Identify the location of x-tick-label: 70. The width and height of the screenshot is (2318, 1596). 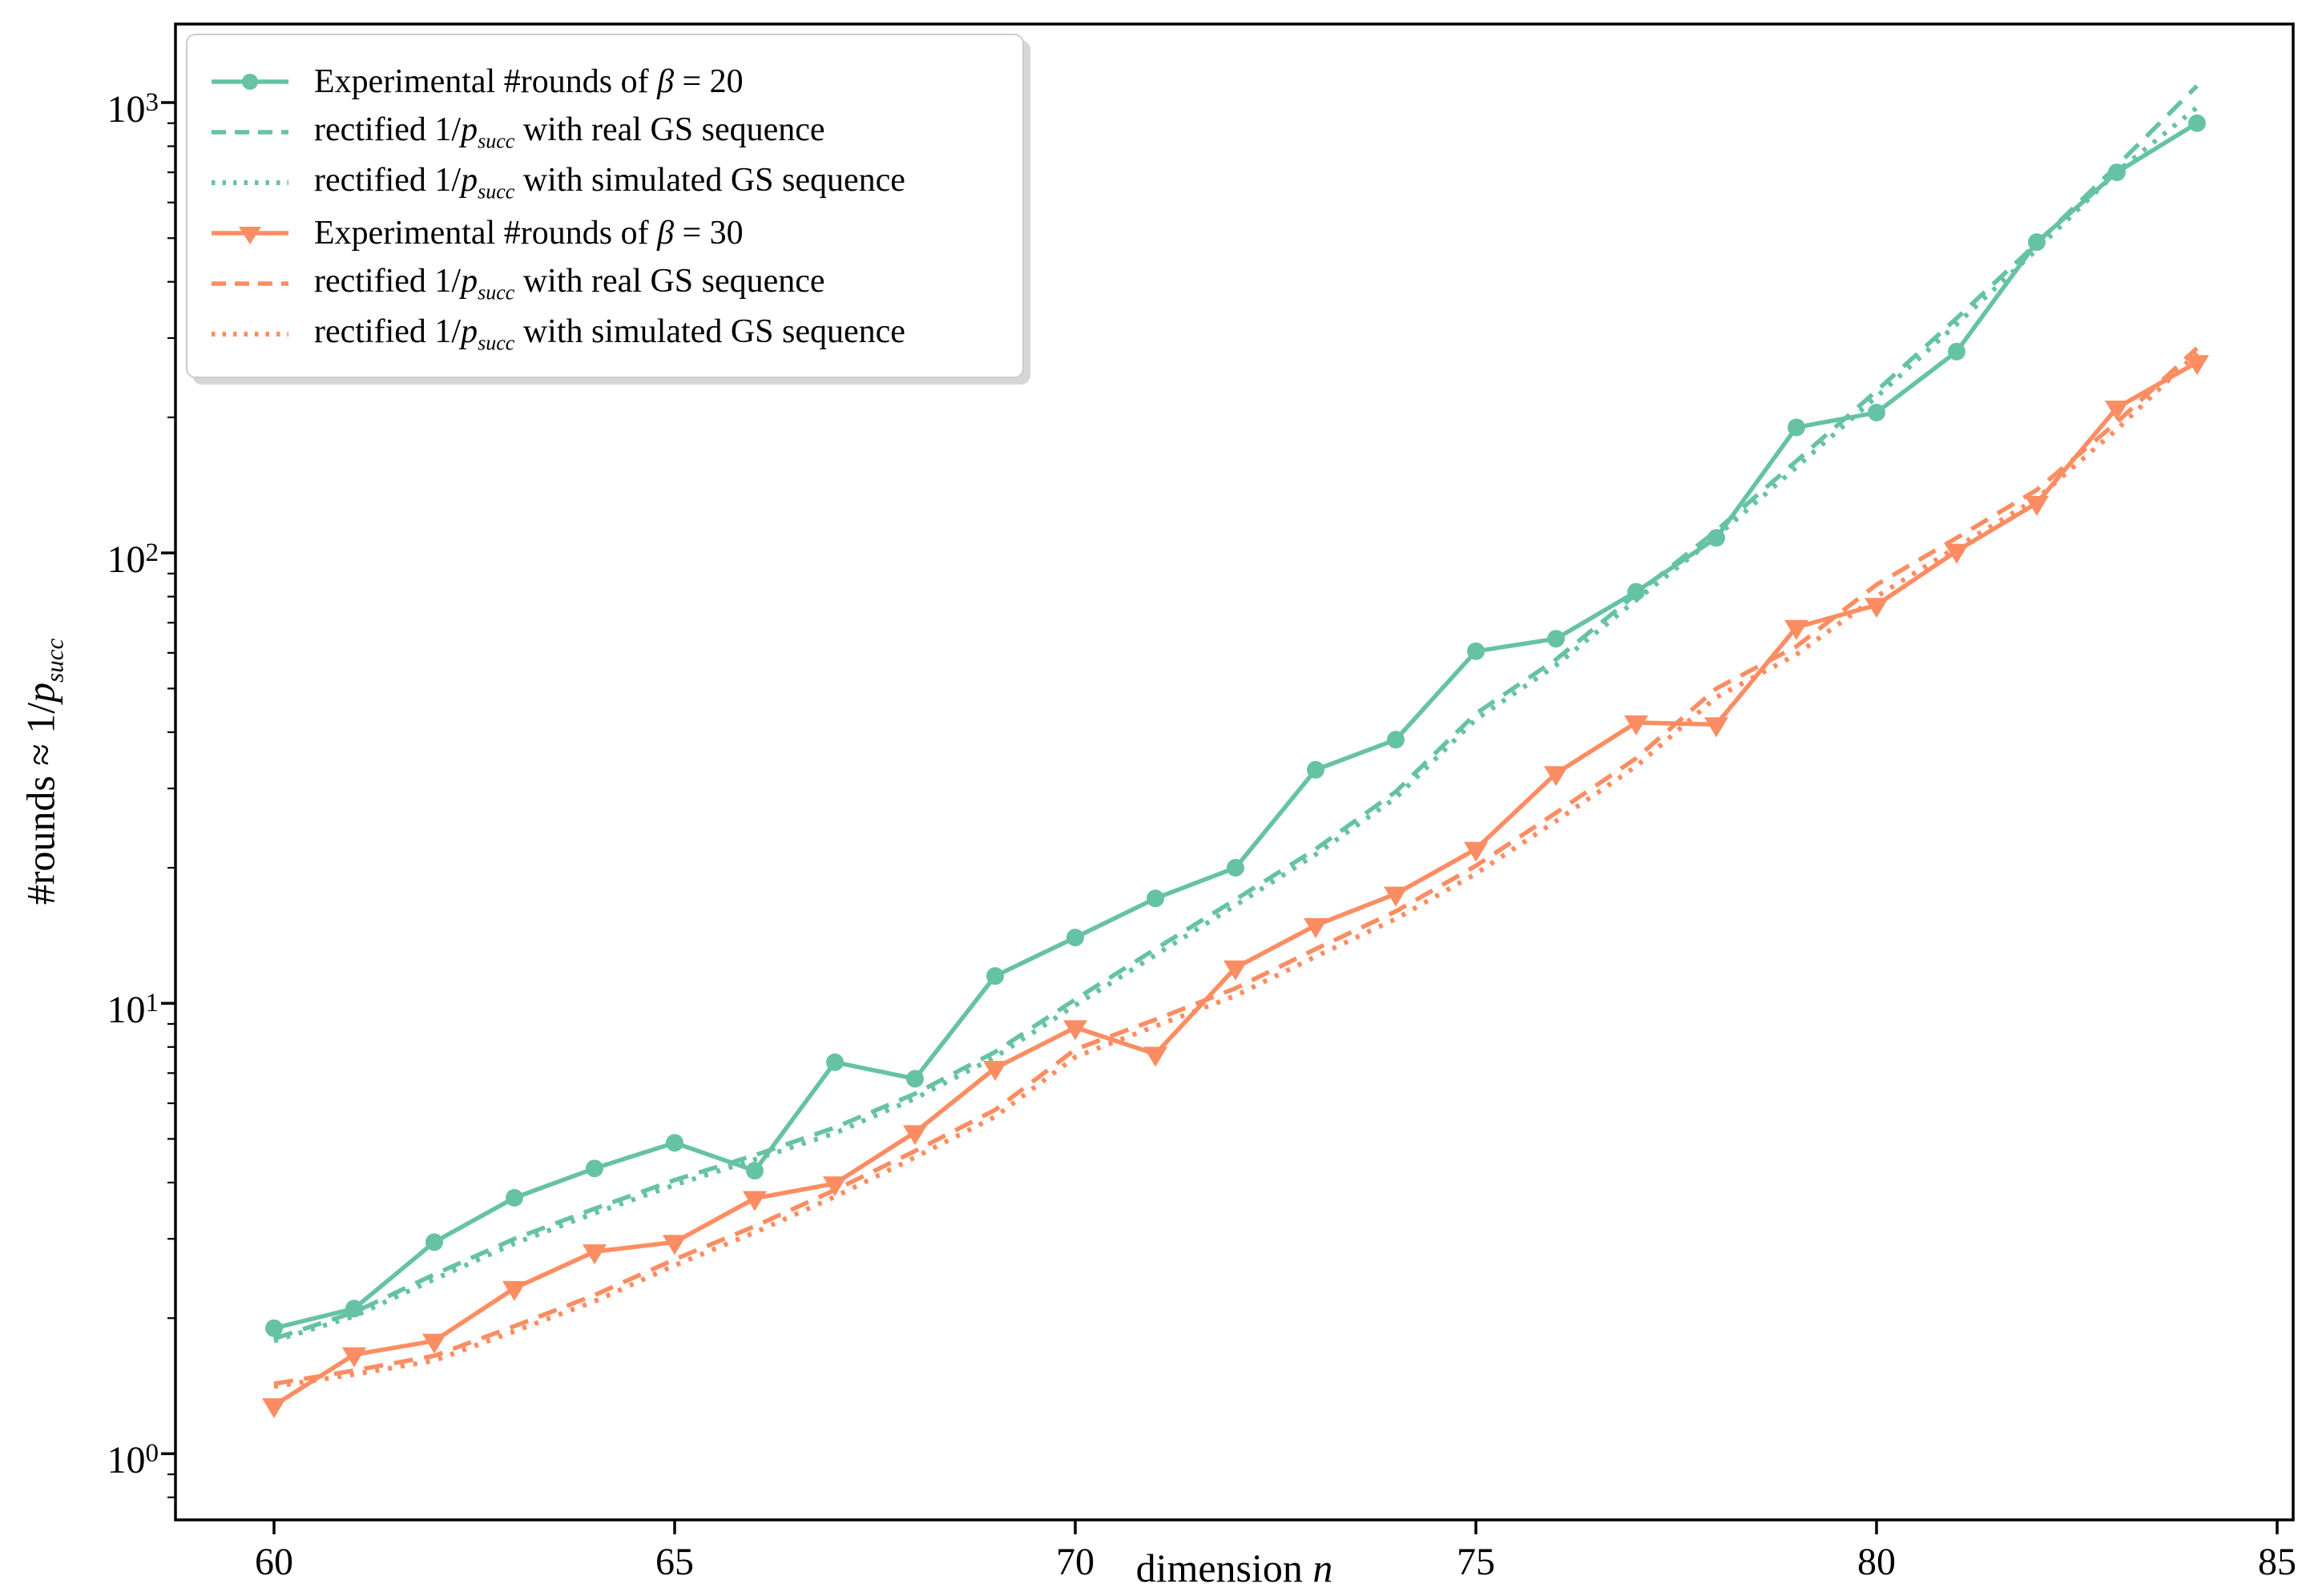
(1075, 1562).